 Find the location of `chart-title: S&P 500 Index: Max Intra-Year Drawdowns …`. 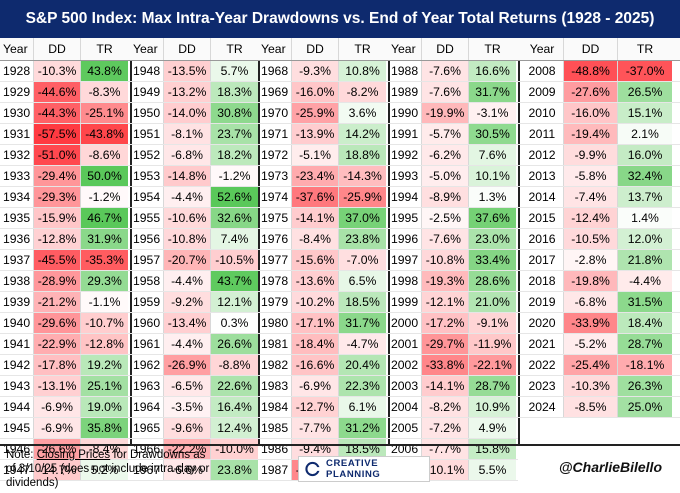

chart-title: S&P 500 Index: Max Intra-Year Drawdowns … is located at coordinates (340, 19).